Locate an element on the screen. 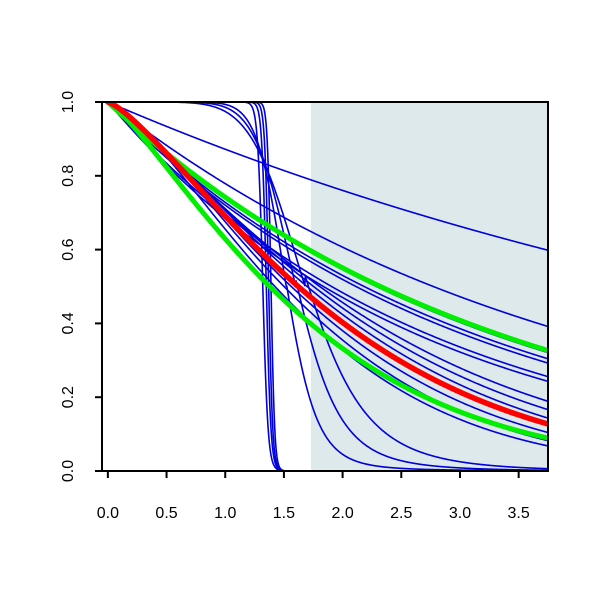  y-tick-label: 0.2 is located at coordinates (68, 397).